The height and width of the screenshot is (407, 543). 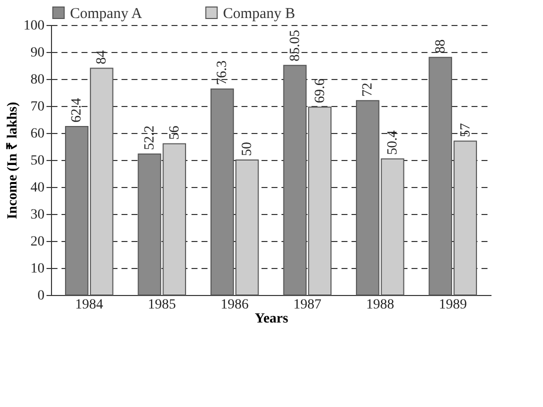 What do you see at coordinates (37, 215) in the screenshot?
I see `y-tick-label: 30` at bounding box center [37, 215].